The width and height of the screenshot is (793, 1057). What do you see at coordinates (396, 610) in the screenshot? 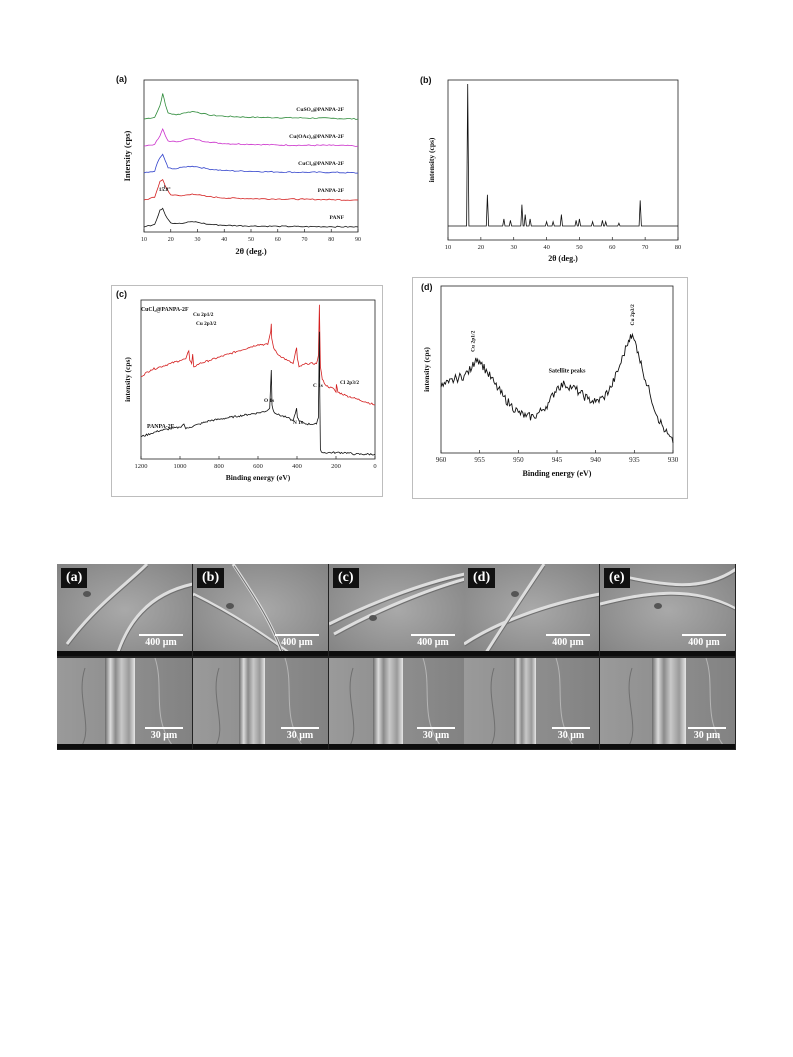
I see `sem-image-low-mag: (c) 400 μm` at bounding box center [396, 610].